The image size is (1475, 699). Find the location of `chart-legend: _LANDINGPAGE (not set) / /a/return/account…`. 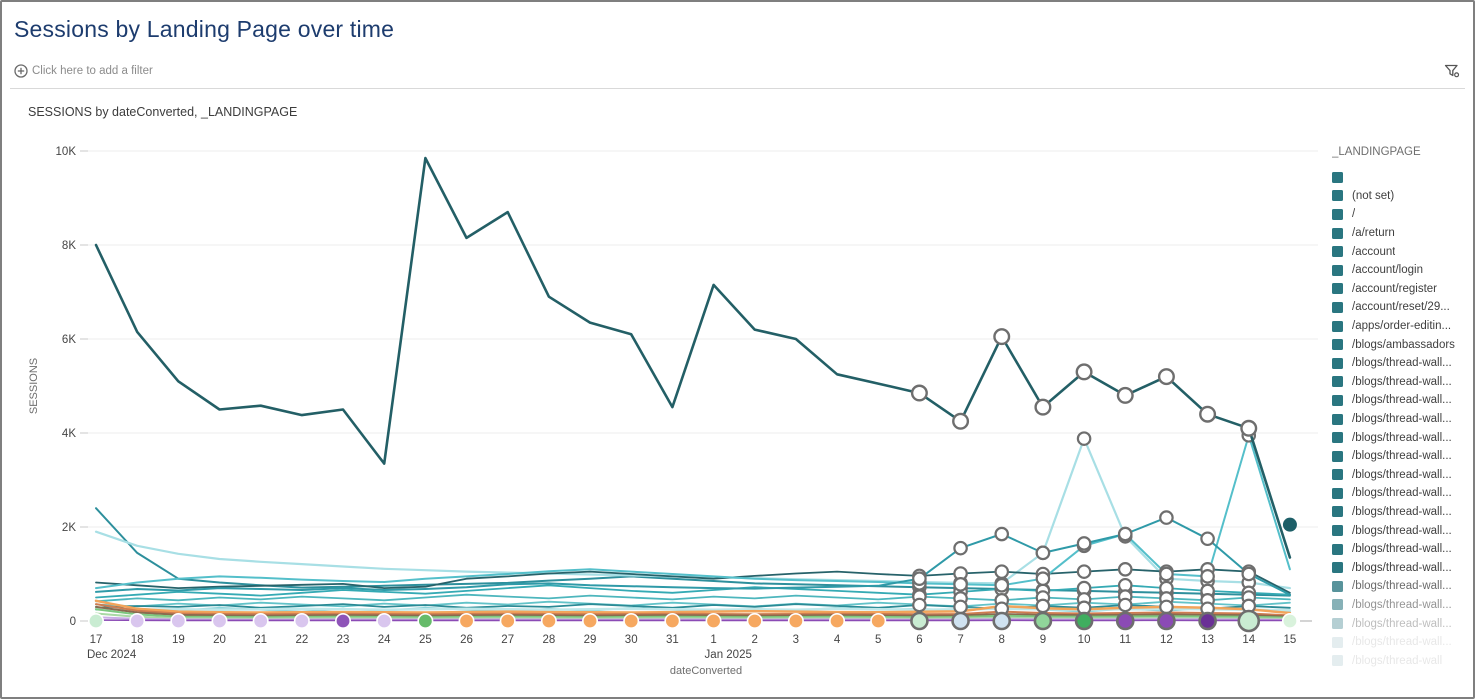

chart-legend: _LANDINGPAGE (not set) / /a/return/account… is located at coordinates (1401, 408).